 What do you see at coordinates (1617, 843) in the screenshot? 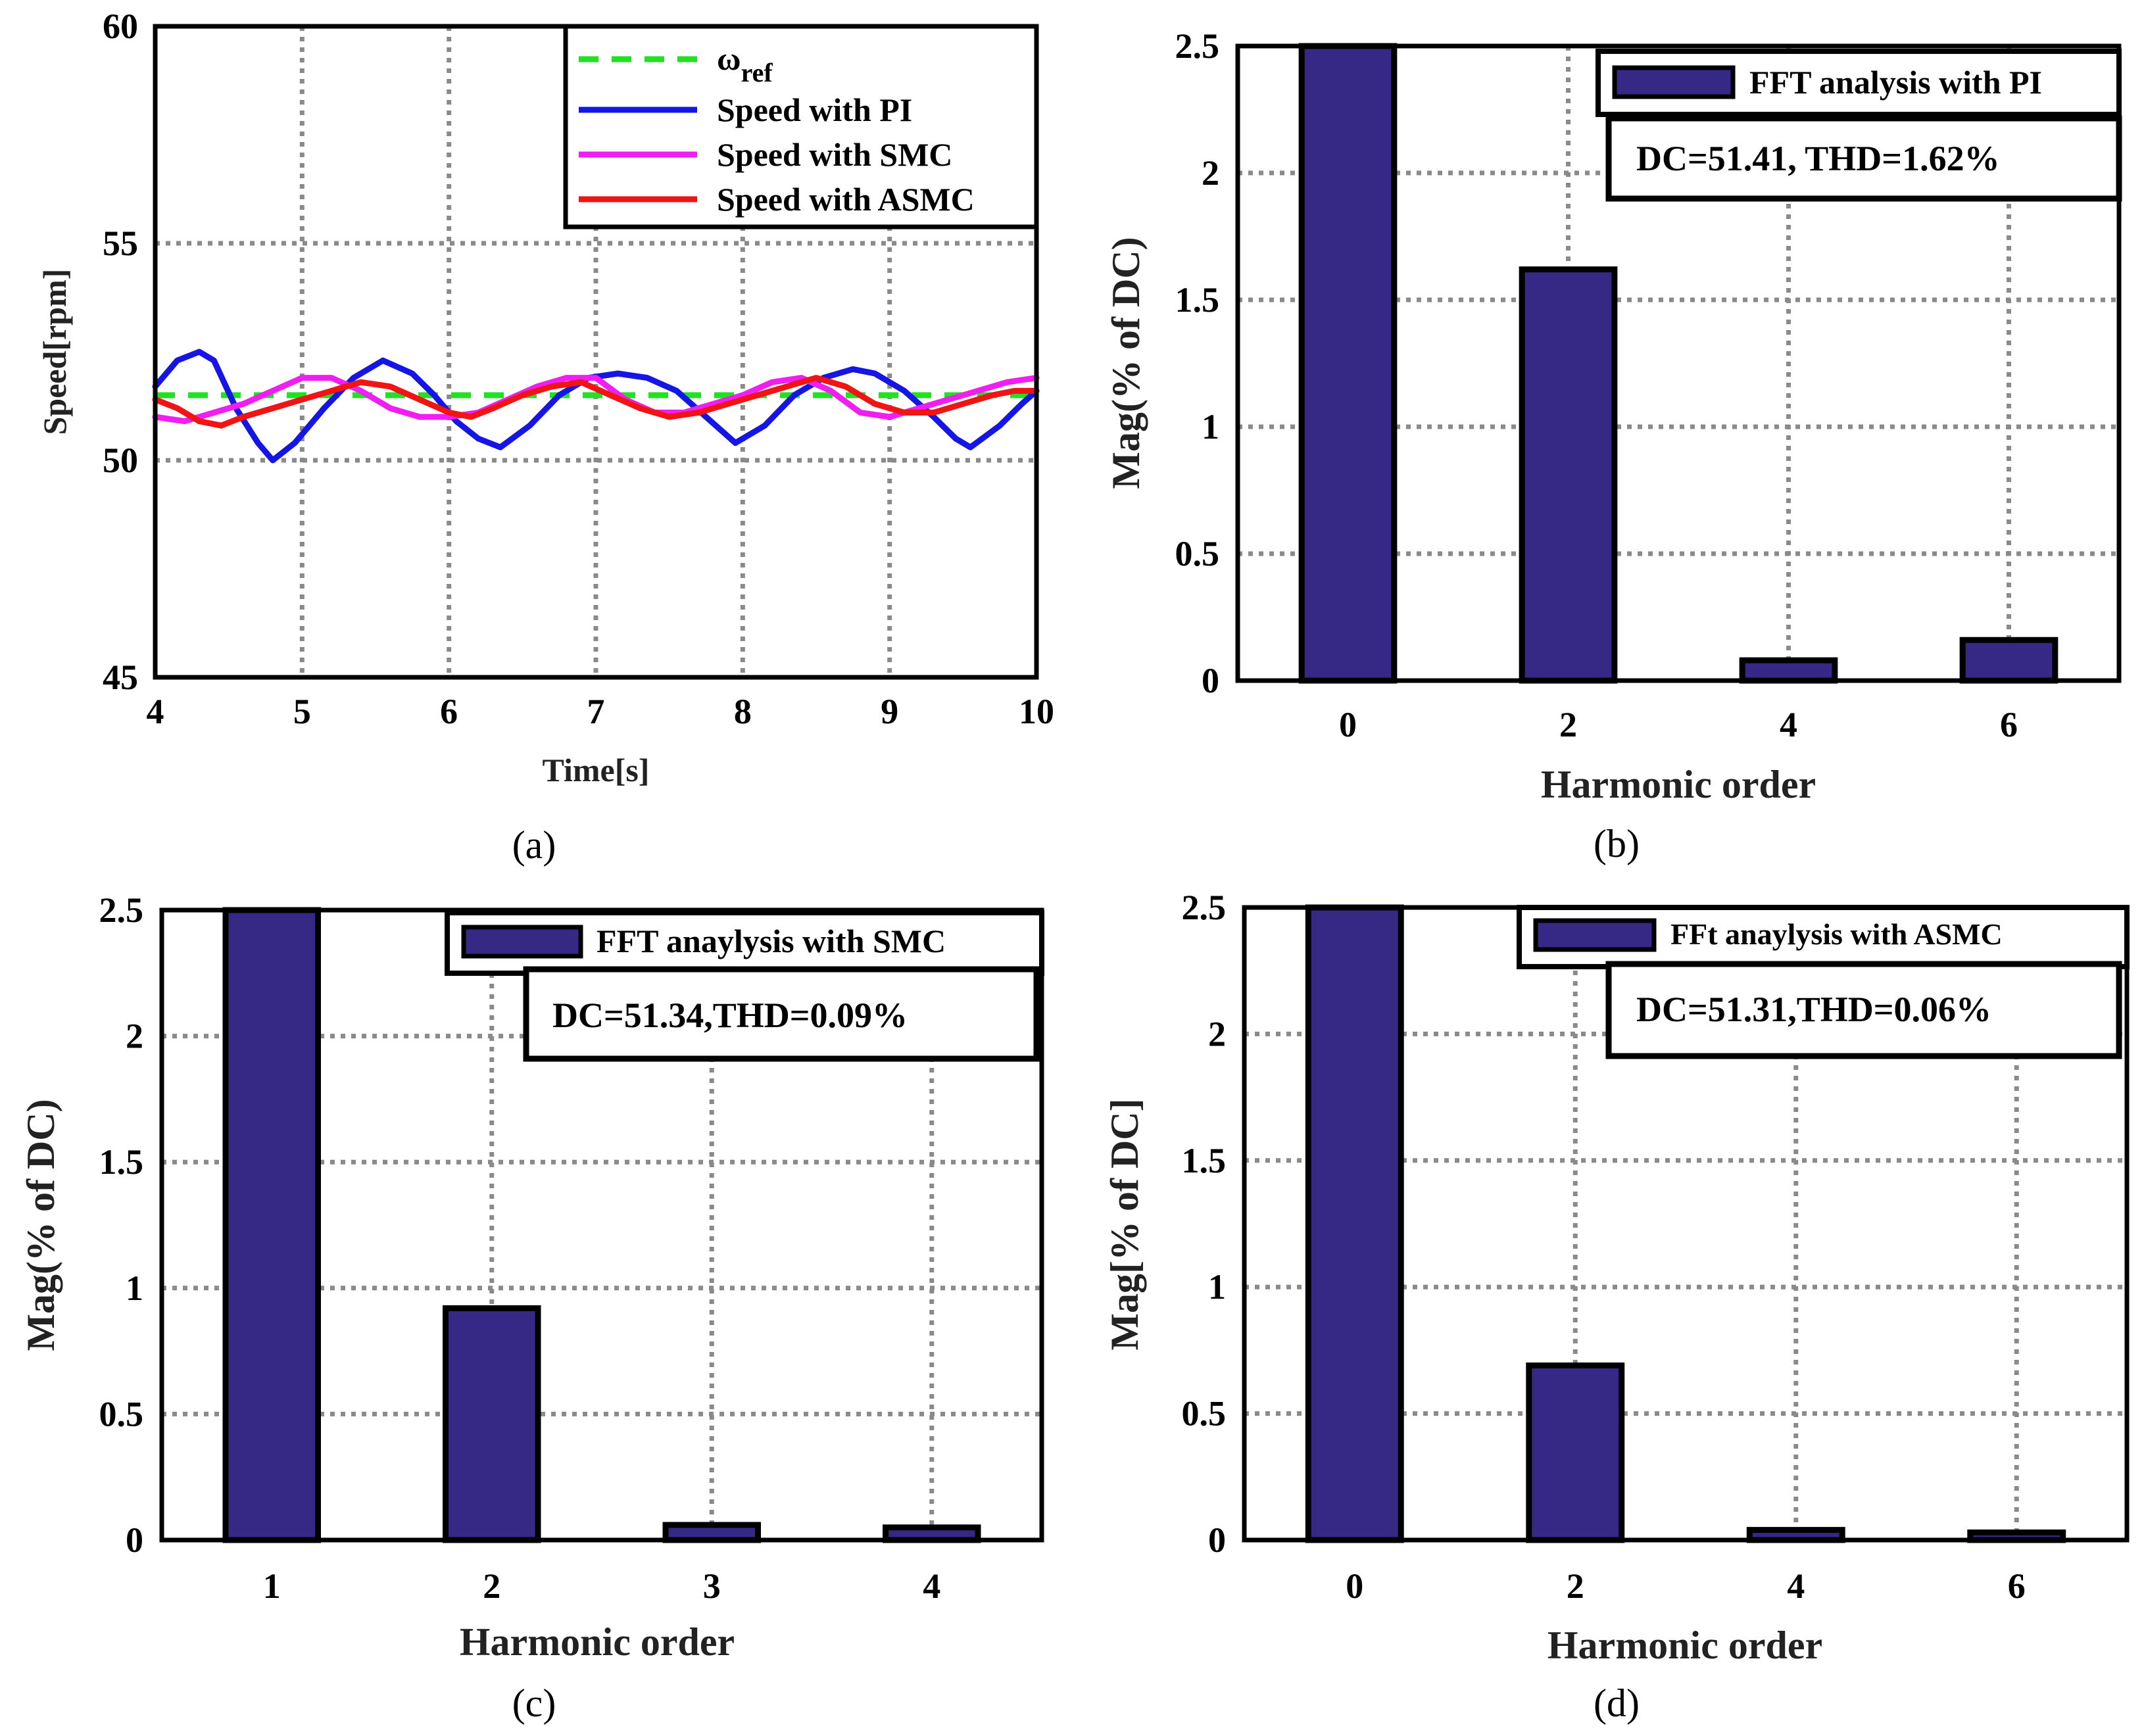
I see `caption: (b)` at bounding box center [1617, 843].